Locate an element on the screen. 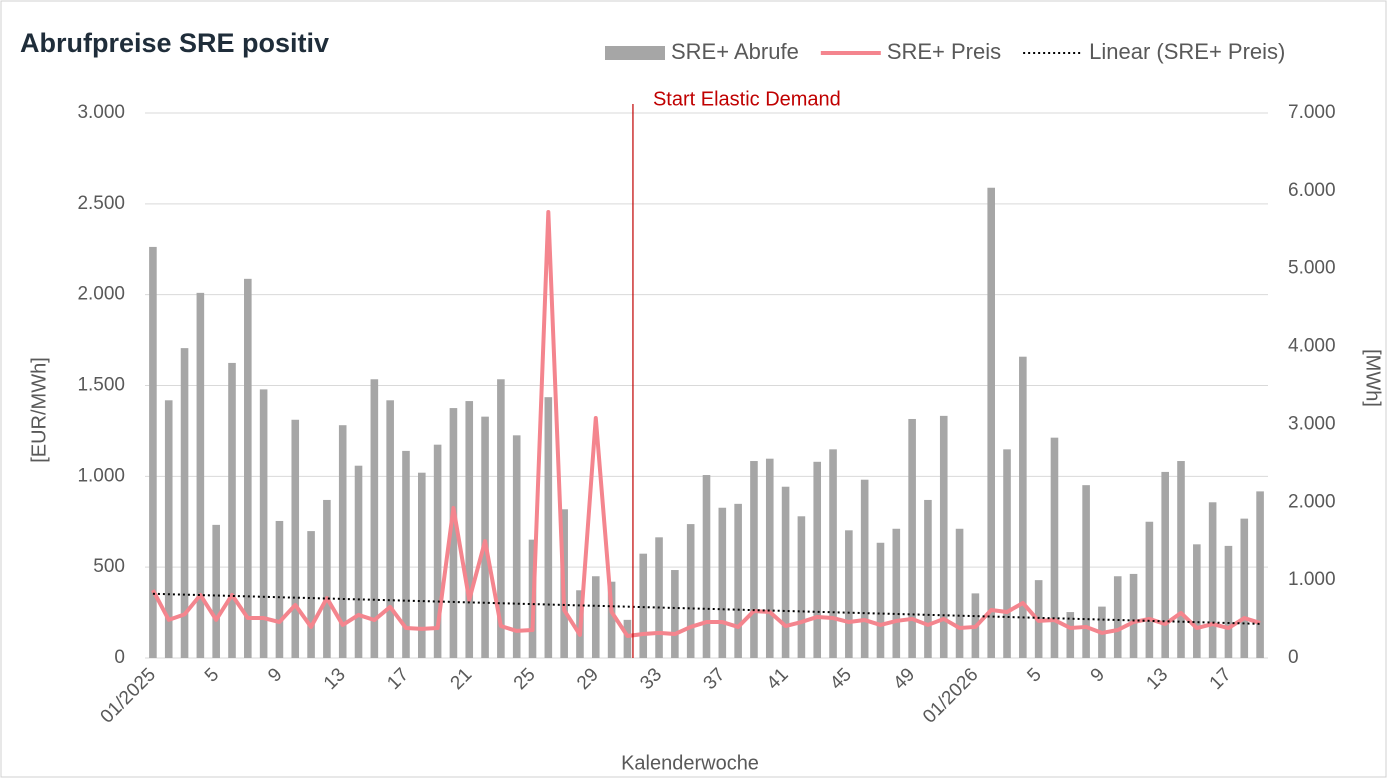  y-tick-label: 3.000 is located at coordinates (101, 112).